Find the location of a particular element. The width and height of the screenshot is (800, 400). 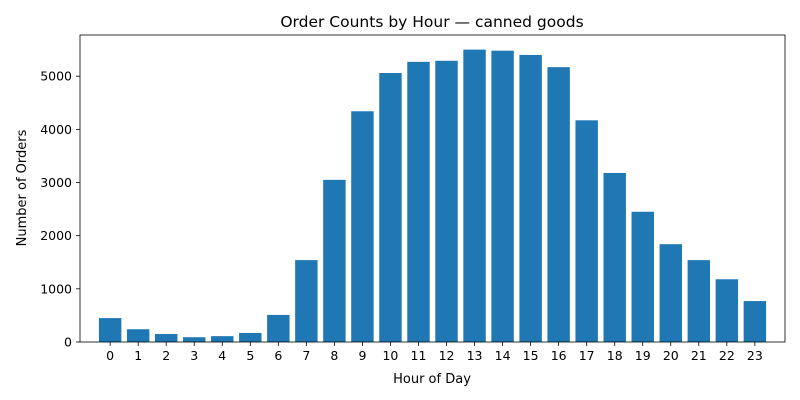

x-axis: 0 1 2 3 4 5 6 7 8 9 10 11 12 13 14 15 16 17 18 19 20 21 22 23 is located at coordinates (434, 352).